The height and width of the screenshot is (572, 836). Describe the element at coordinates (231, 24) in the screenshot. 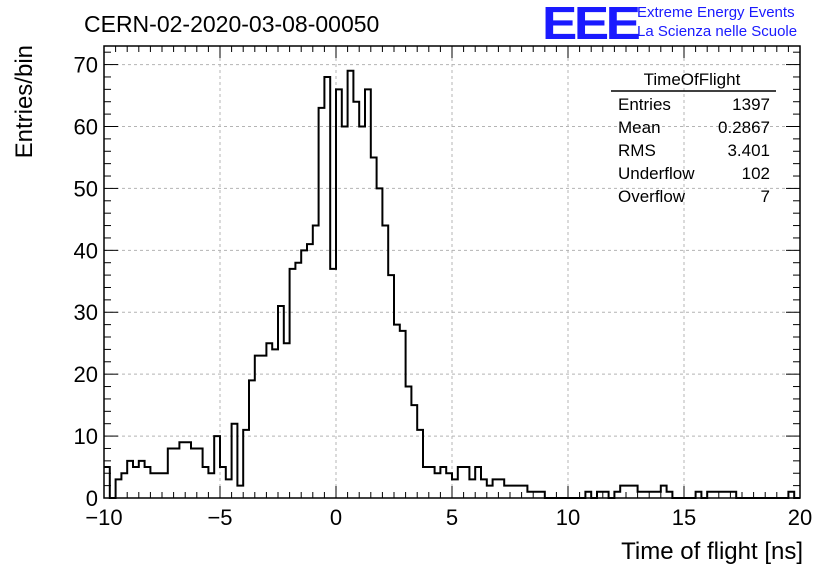

I see `chart-title: CERN-02-2020-03-08-00050` at that location.